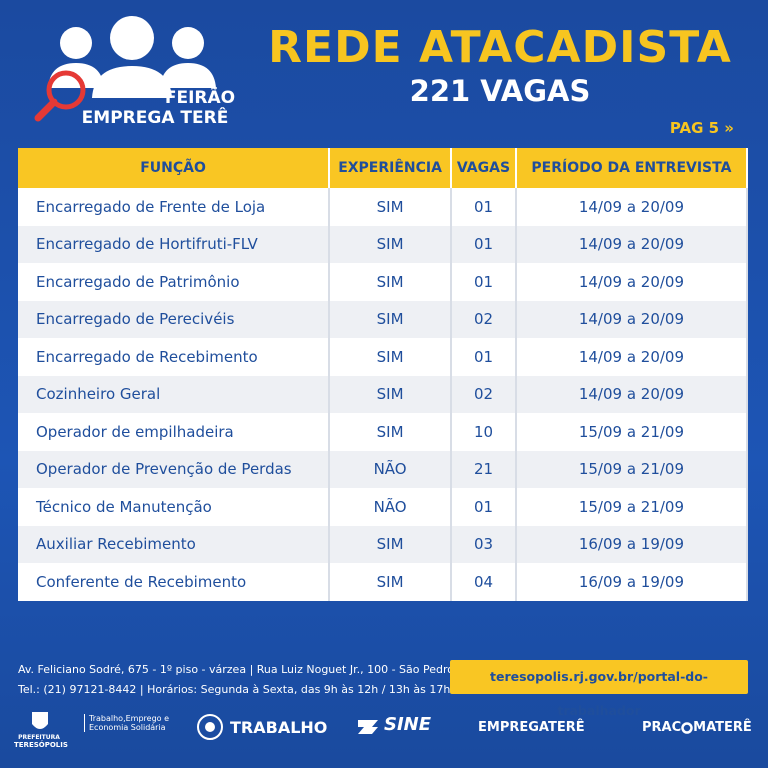  I want to click on table-row: Técnico de Manutenção NÃO 01 15/09 a 21/09, so click(383, 507).